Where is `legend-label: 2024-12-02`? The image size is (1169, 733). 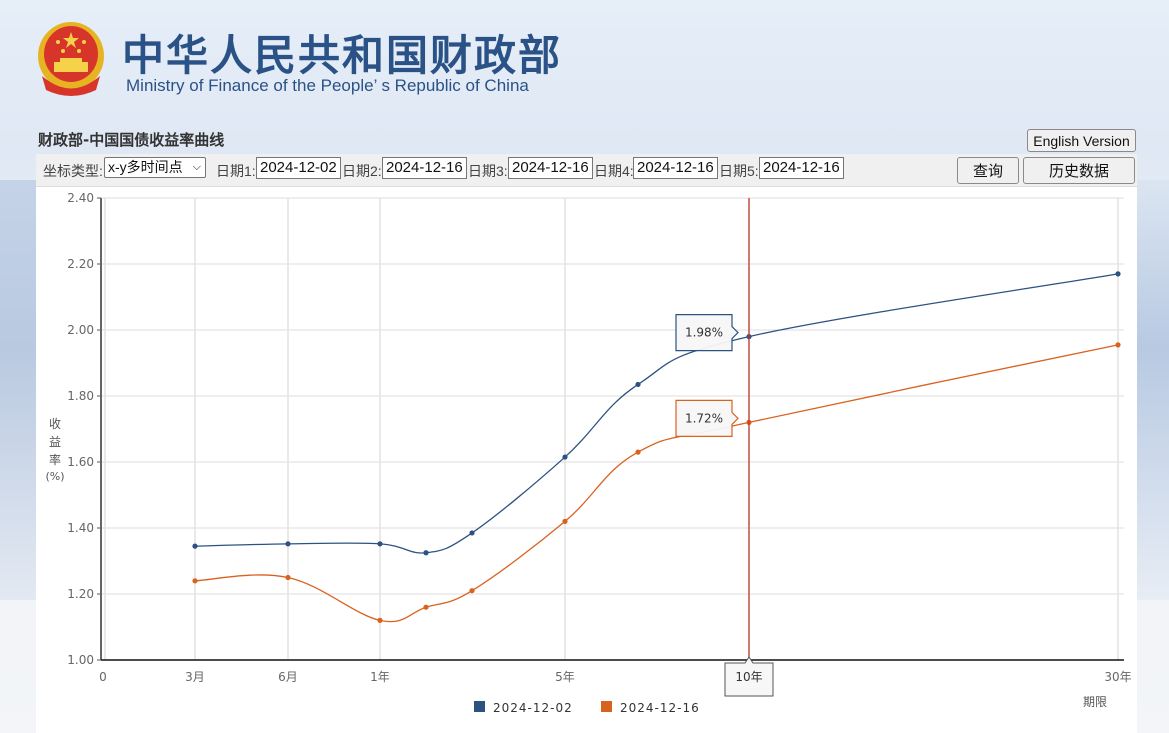
legend-label: 2024-12-02 is located at coordinates (533, 708).